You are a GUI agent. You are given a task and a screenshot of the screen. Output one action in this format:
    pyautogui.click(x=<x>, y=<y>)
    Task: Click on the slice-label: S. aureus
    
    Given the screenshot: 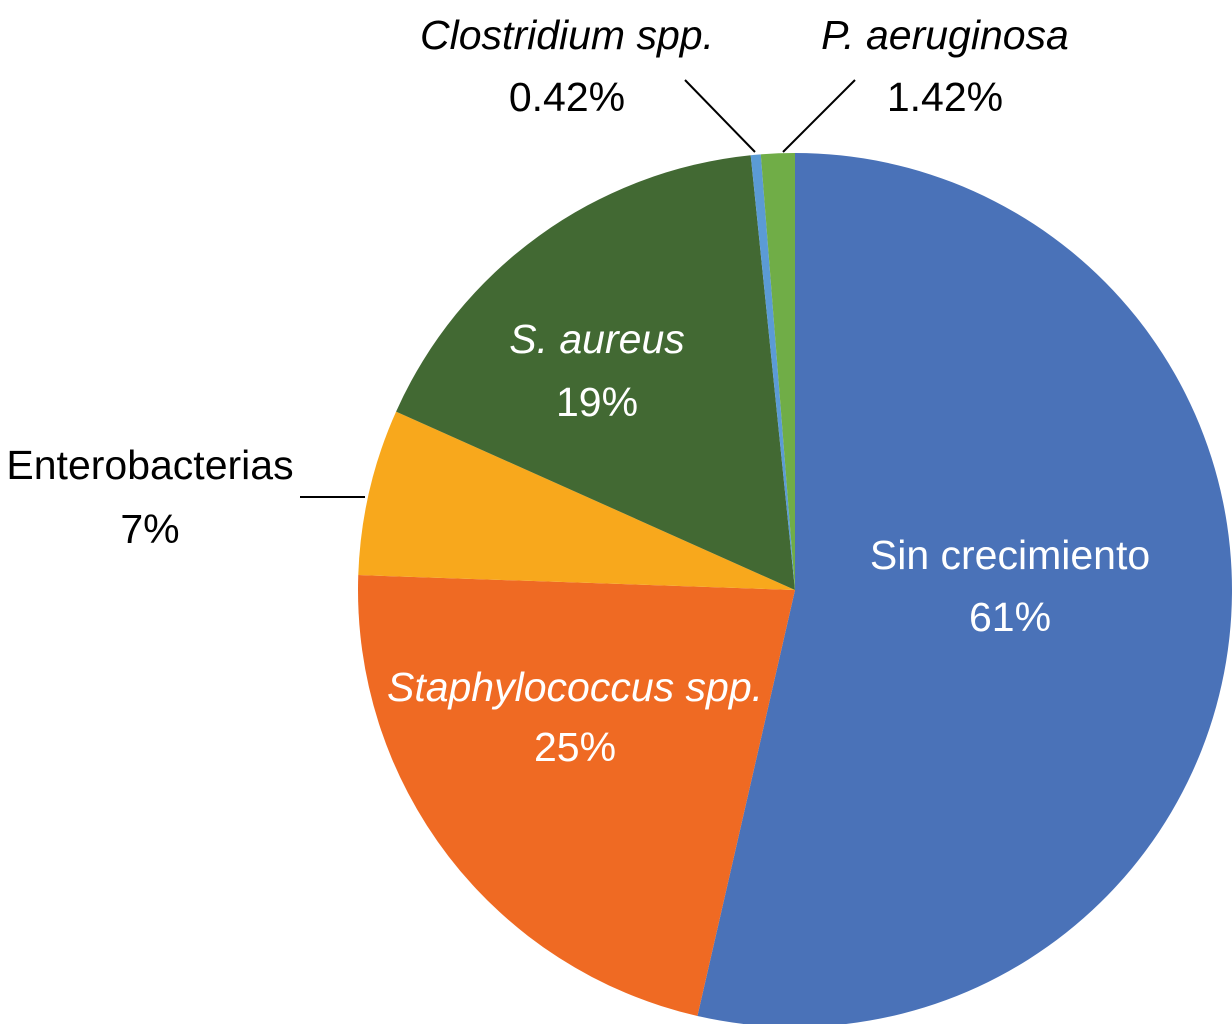 What is the action you would take?
    pyautogui.click(x=597, y=339)
    